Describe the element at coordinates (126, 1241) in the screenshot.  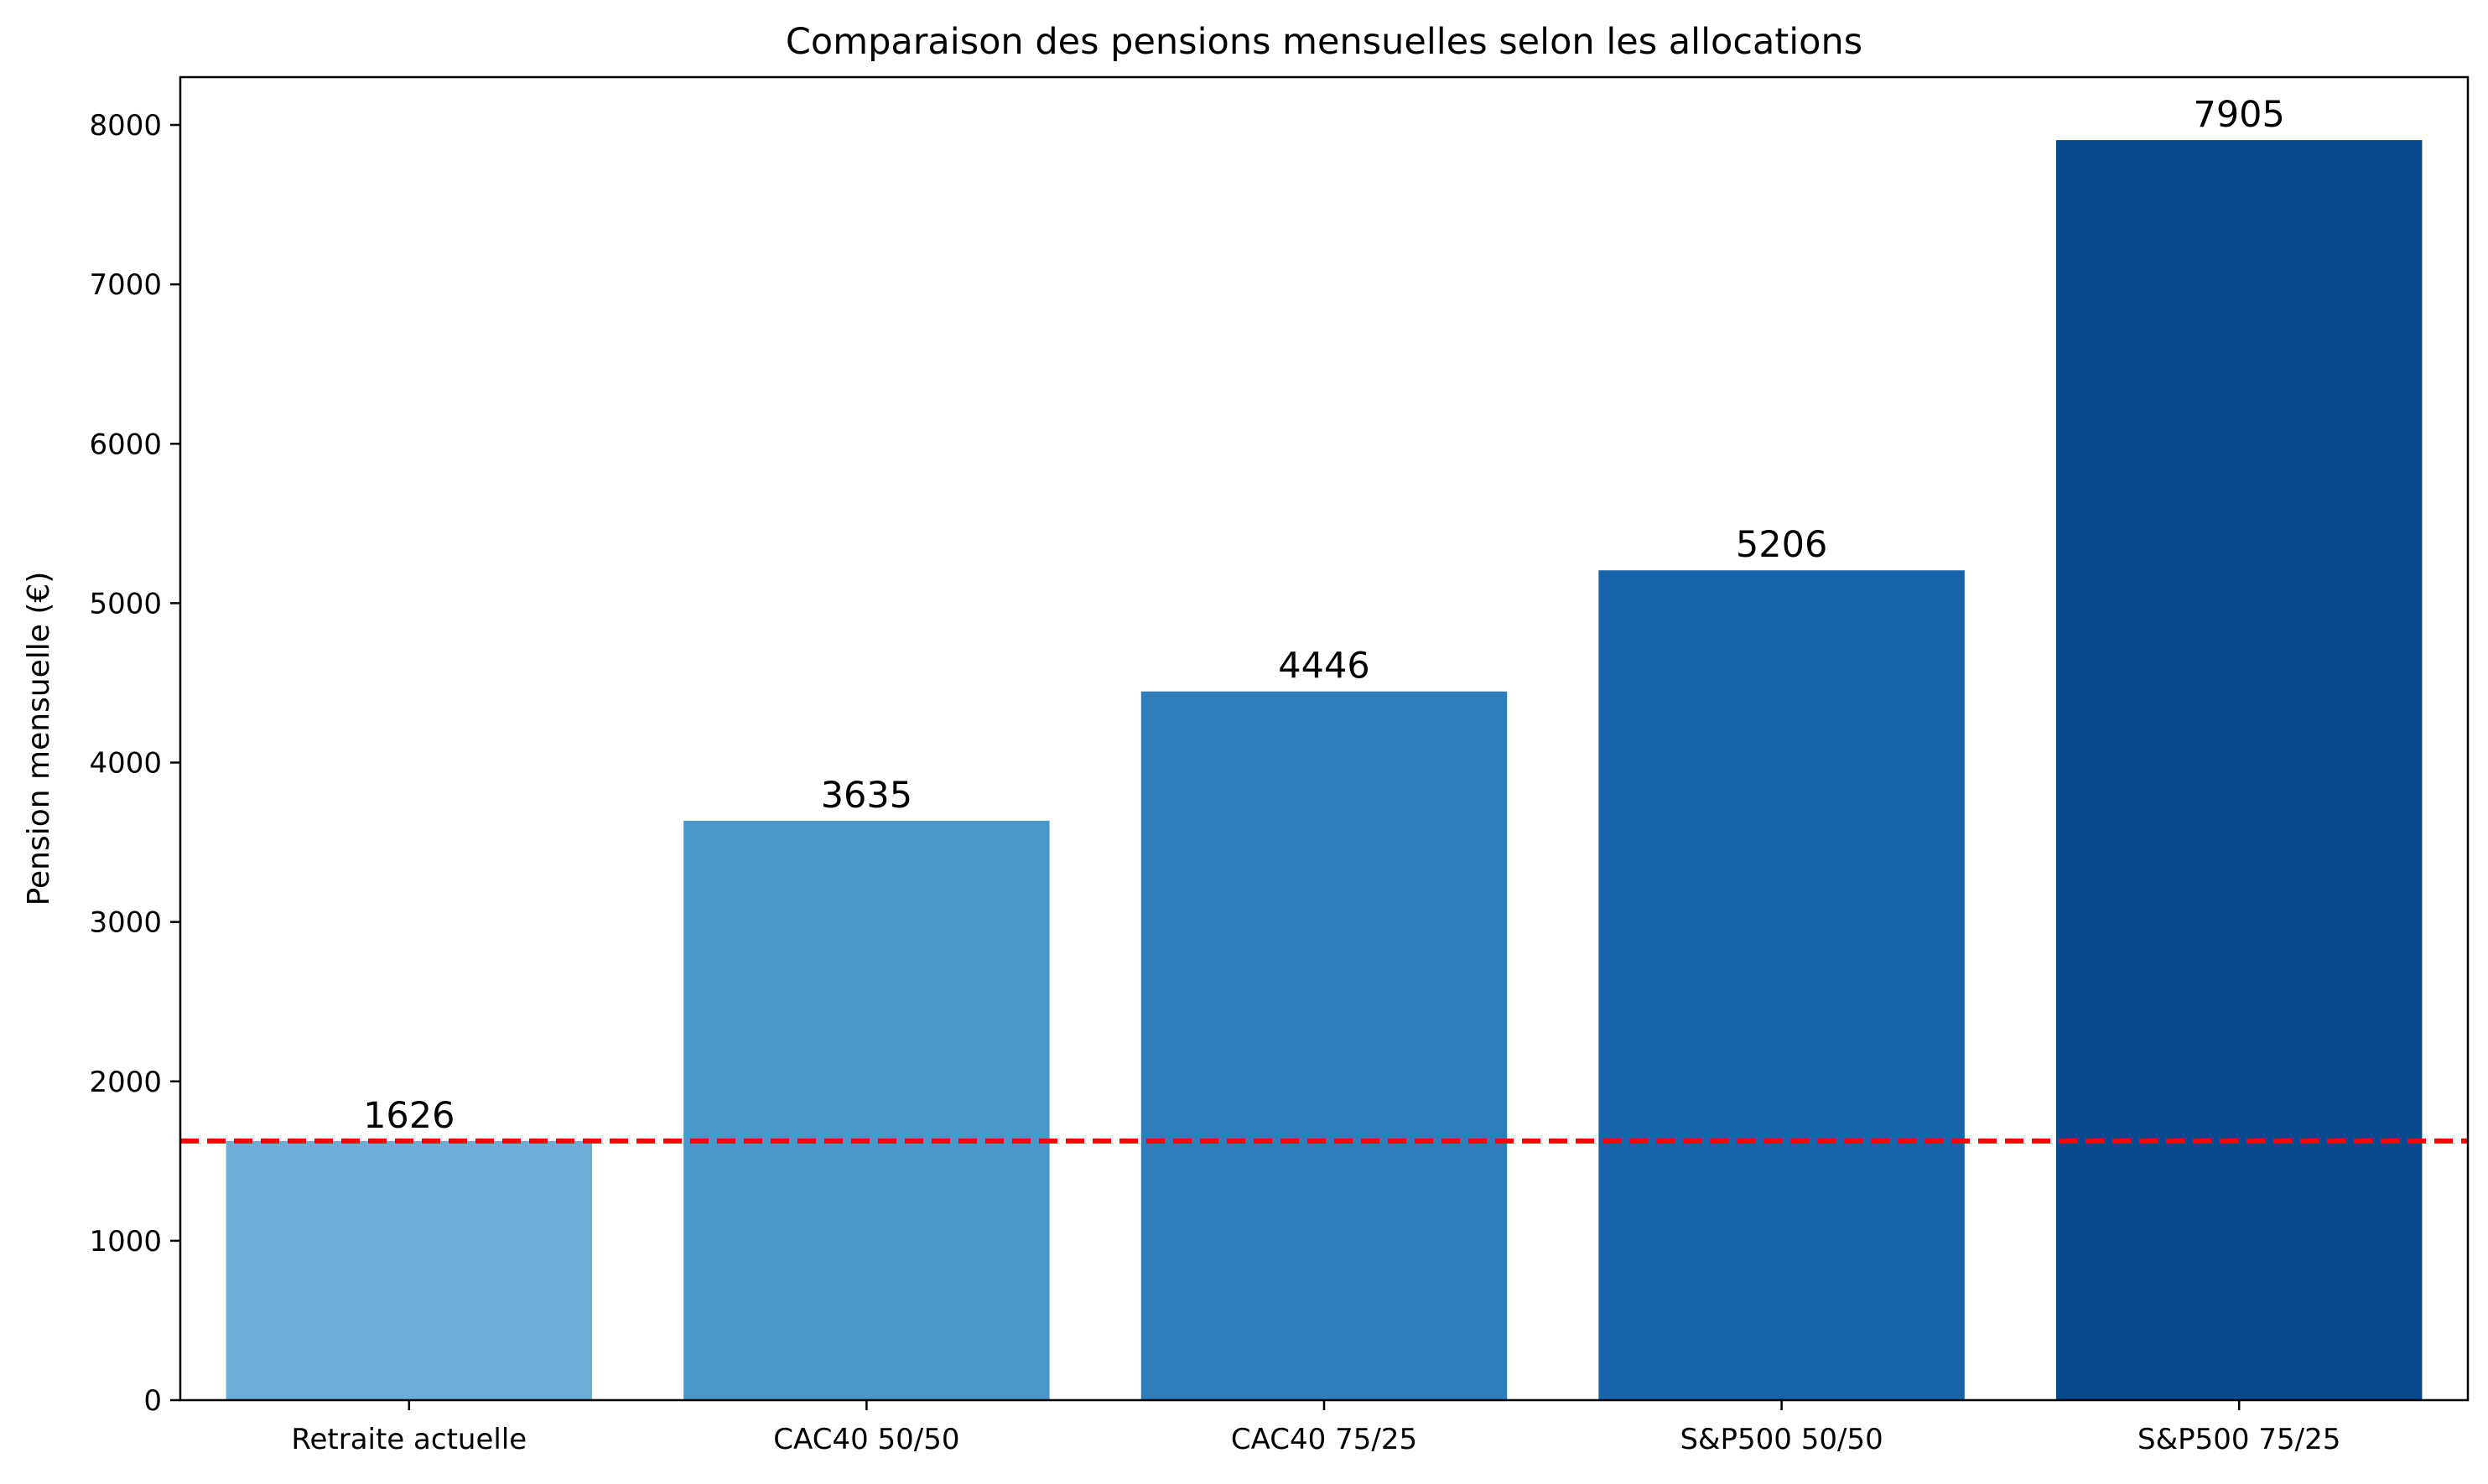
I see `y-tick-label-1: 1000` at that location.